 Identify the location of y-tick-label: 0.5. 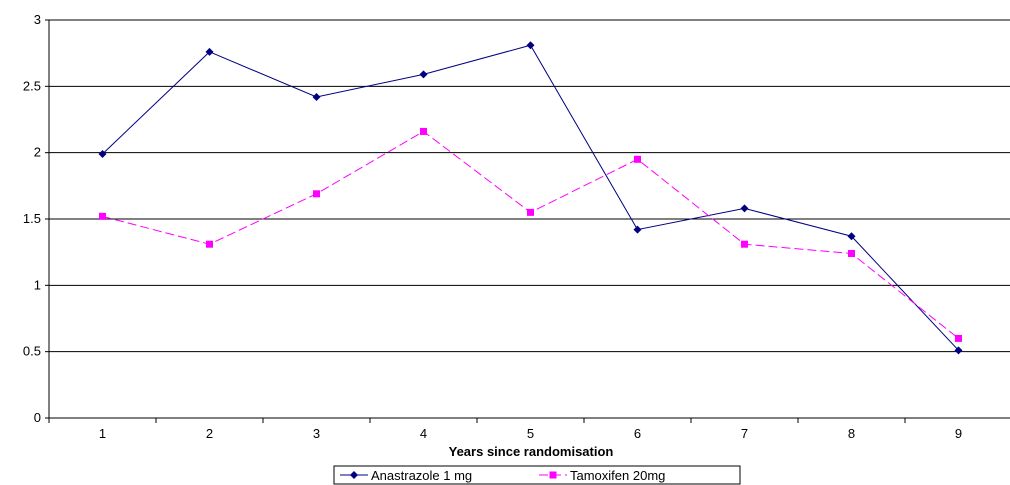
(32, 351).